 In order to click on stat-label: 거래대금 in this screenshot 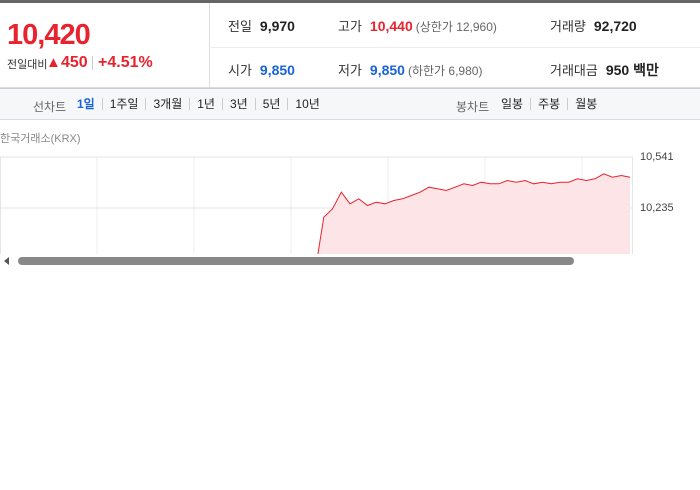, I will do `click(574, 70)`.